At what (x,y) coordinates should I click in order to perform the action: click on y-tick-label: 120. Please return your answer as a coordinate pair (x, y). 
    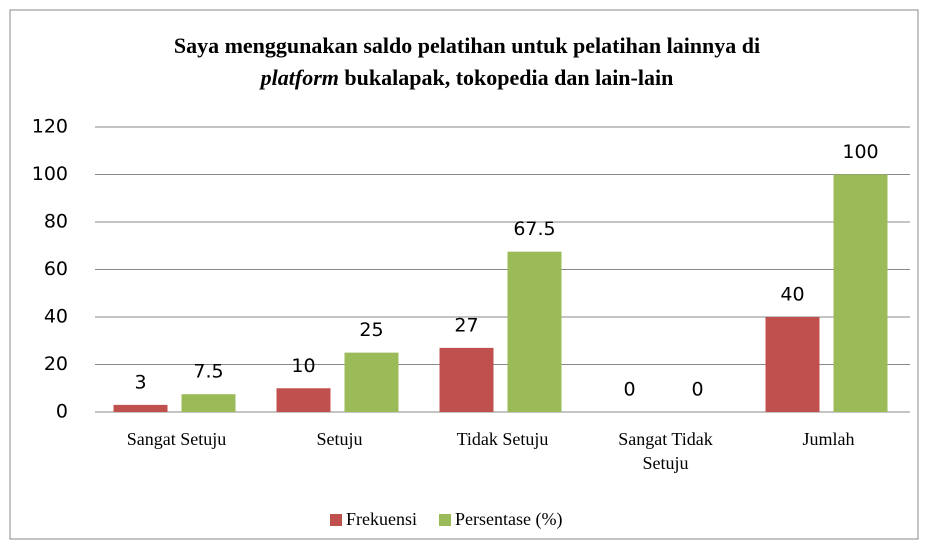
    Looking at the image, I should click on (50, 127).